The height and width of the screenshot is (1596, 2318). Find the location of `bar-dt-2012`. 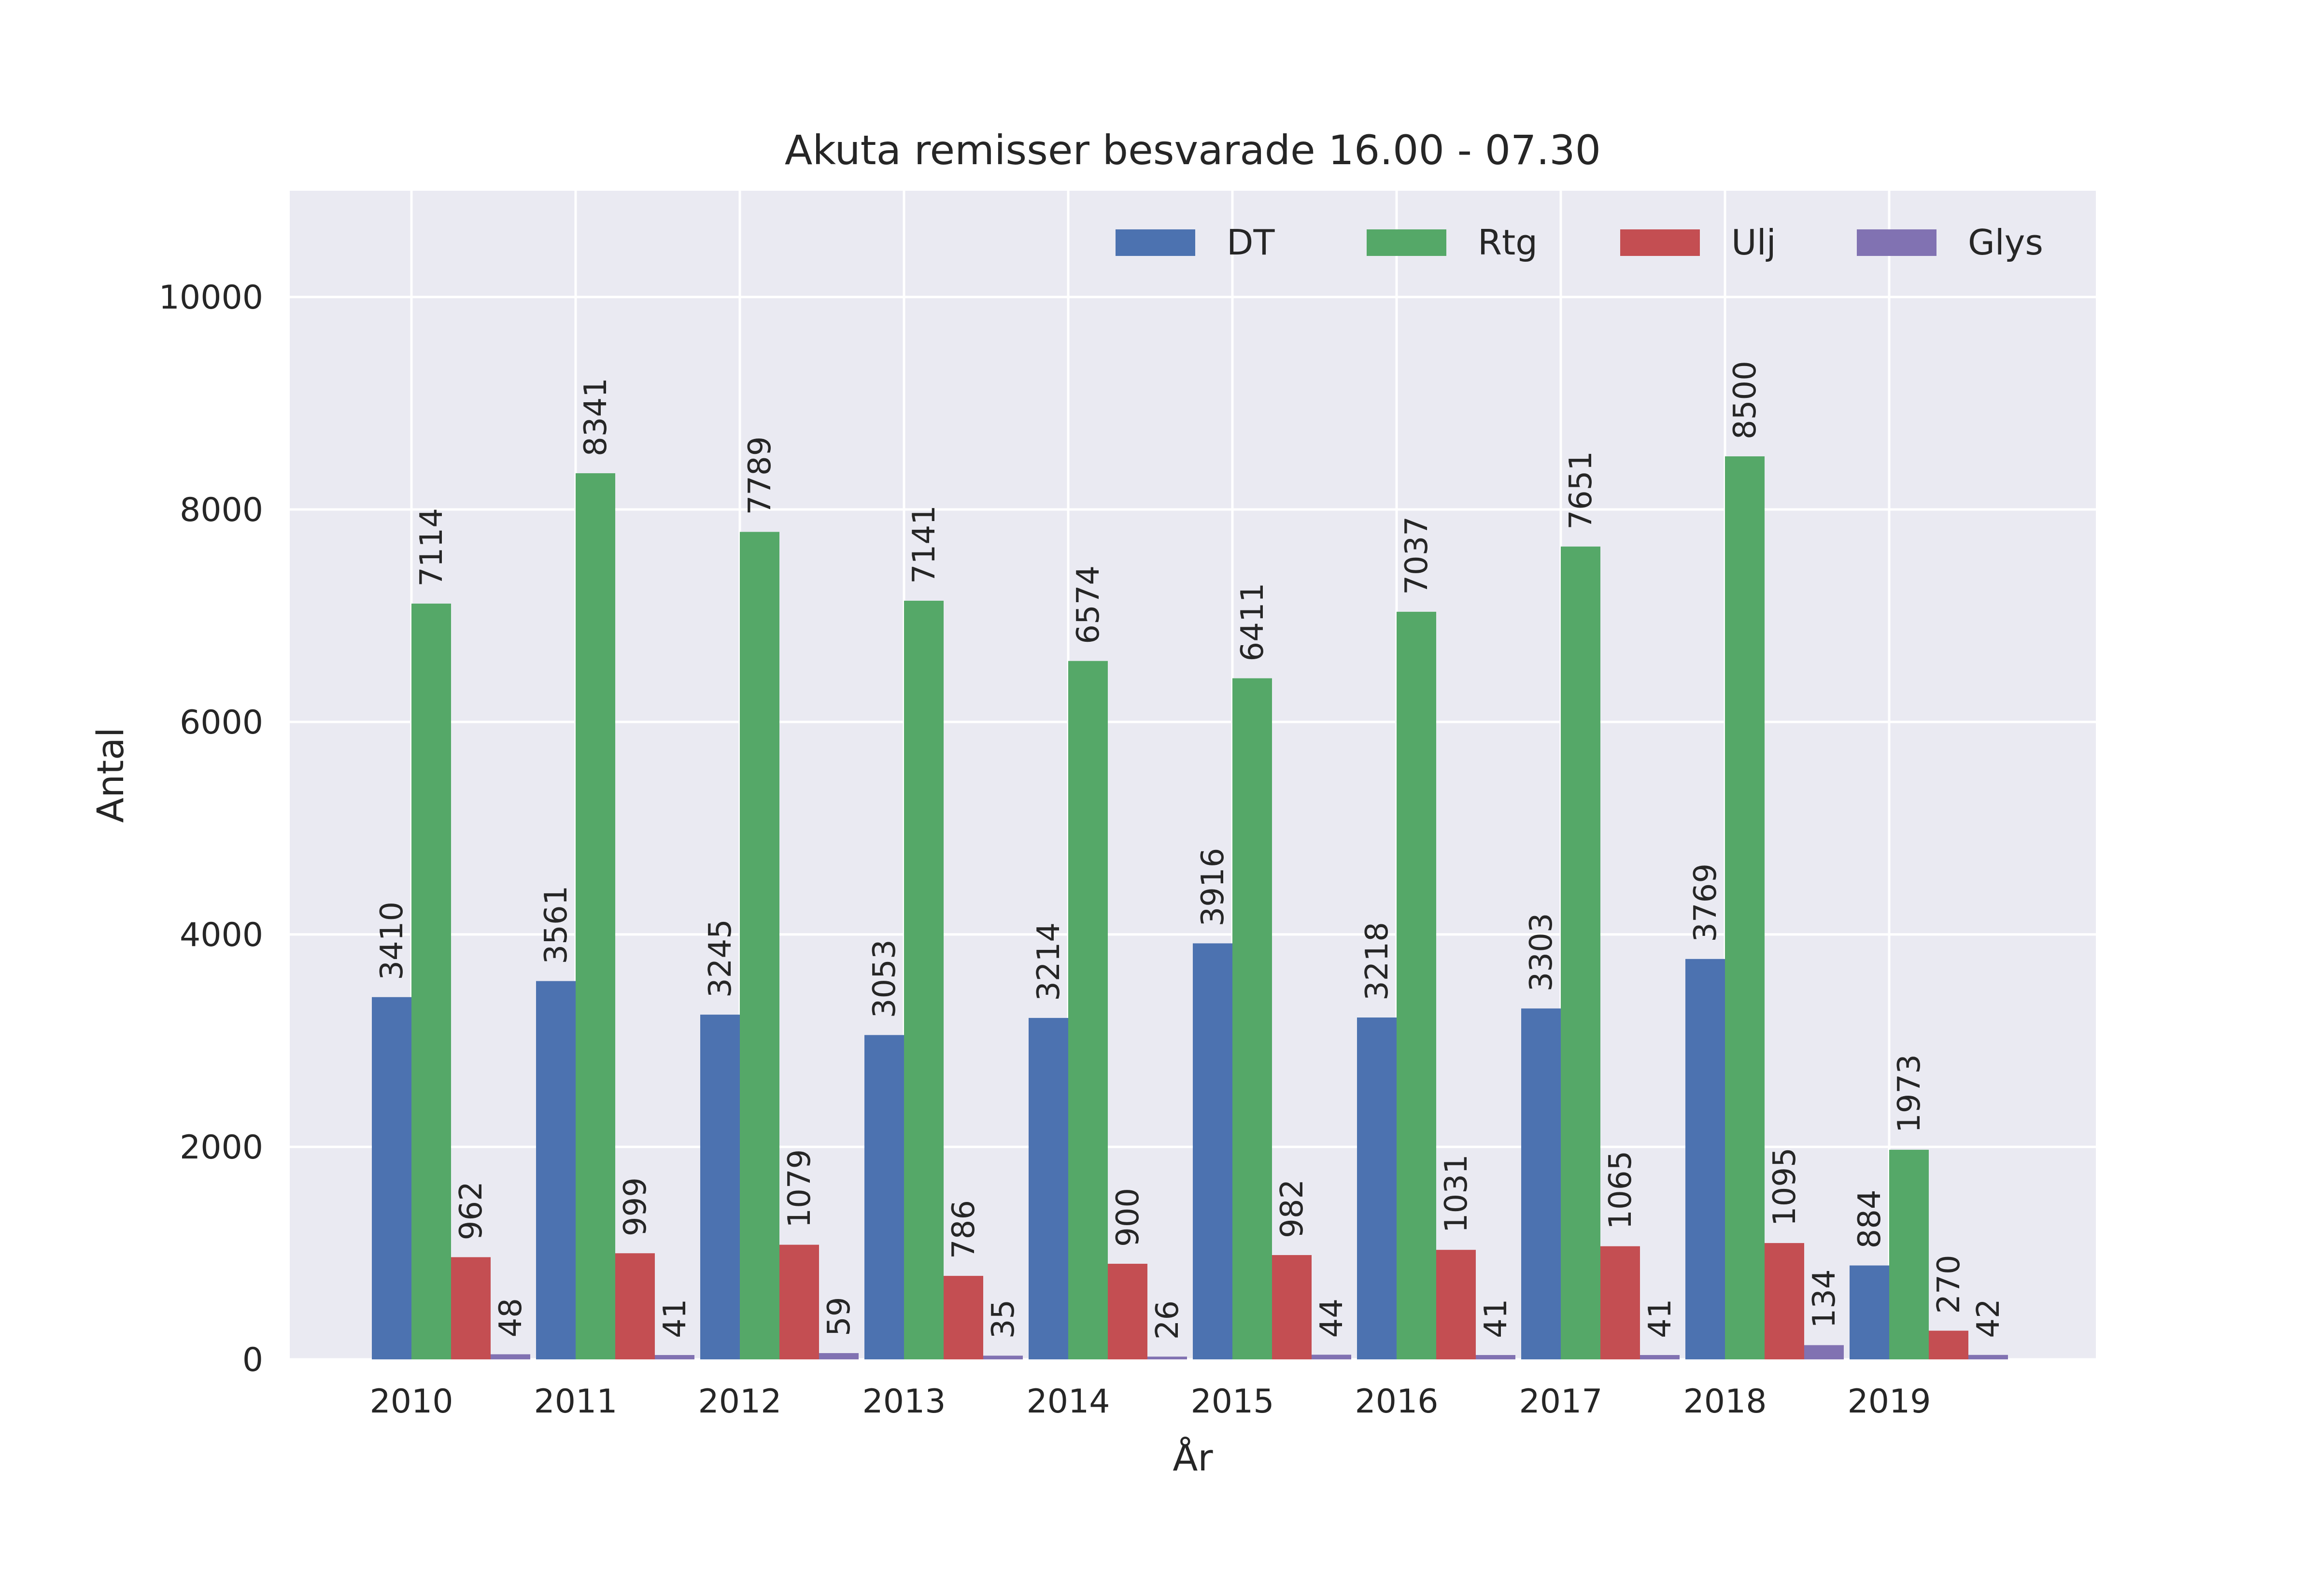

bar-dt-2012 is located at coordinates (720, 1187).